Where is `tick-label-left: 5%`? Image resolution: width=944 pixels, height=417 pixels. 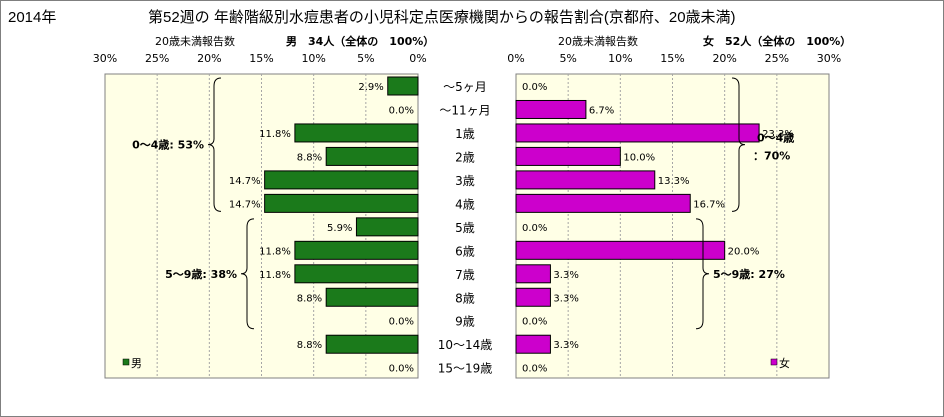
tick-label-left: 5% is located at coordinates (365, 58).